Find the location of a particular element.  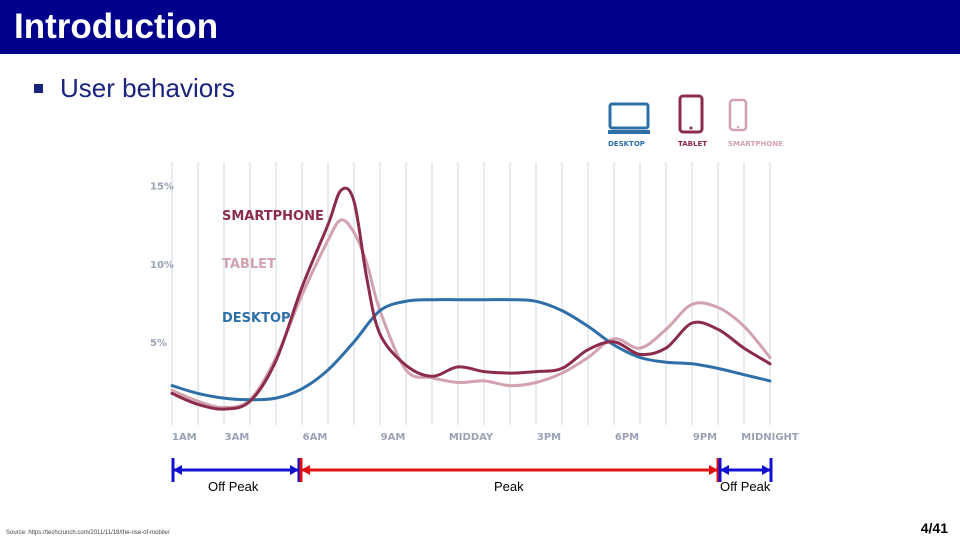

x-tick-label: 3PM is located at coordinates (549, 437).